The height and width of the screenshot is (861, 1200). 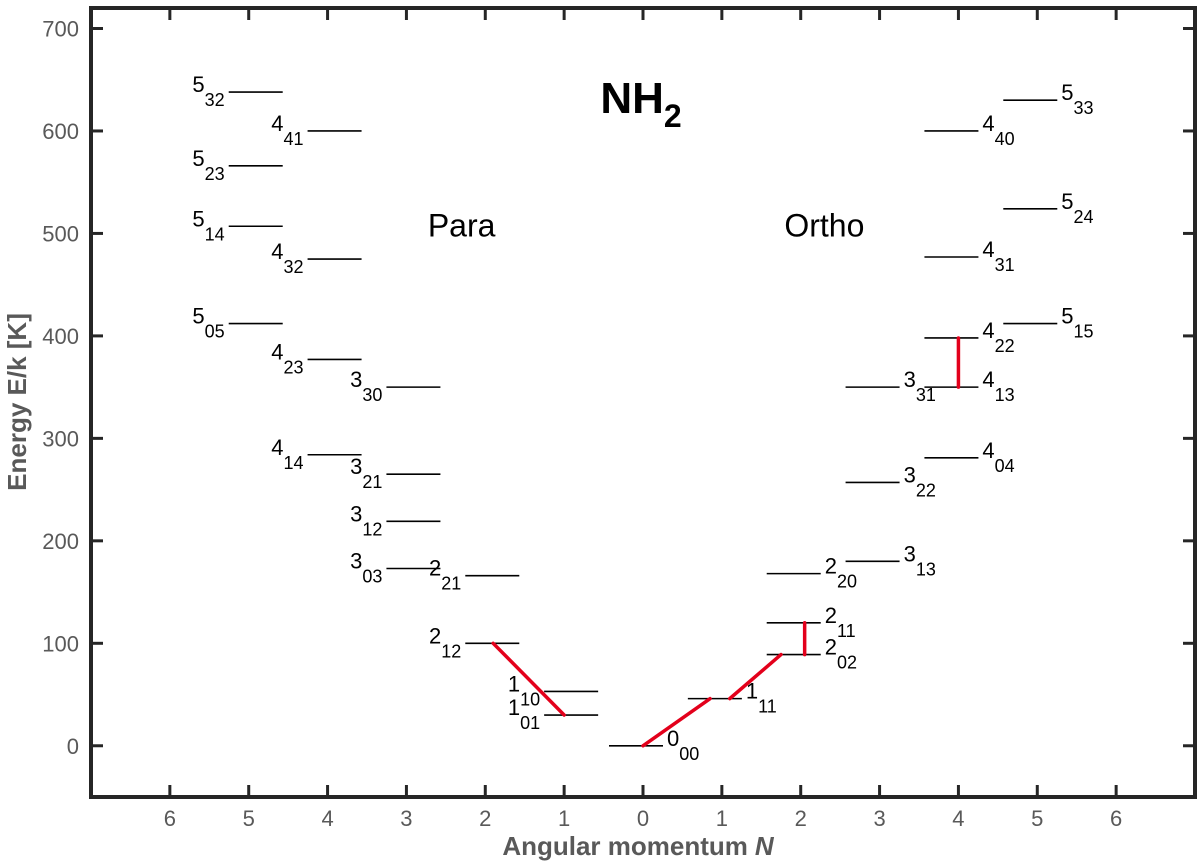 I want to click on energy-level-label: 431, so click(x=998, y=256).